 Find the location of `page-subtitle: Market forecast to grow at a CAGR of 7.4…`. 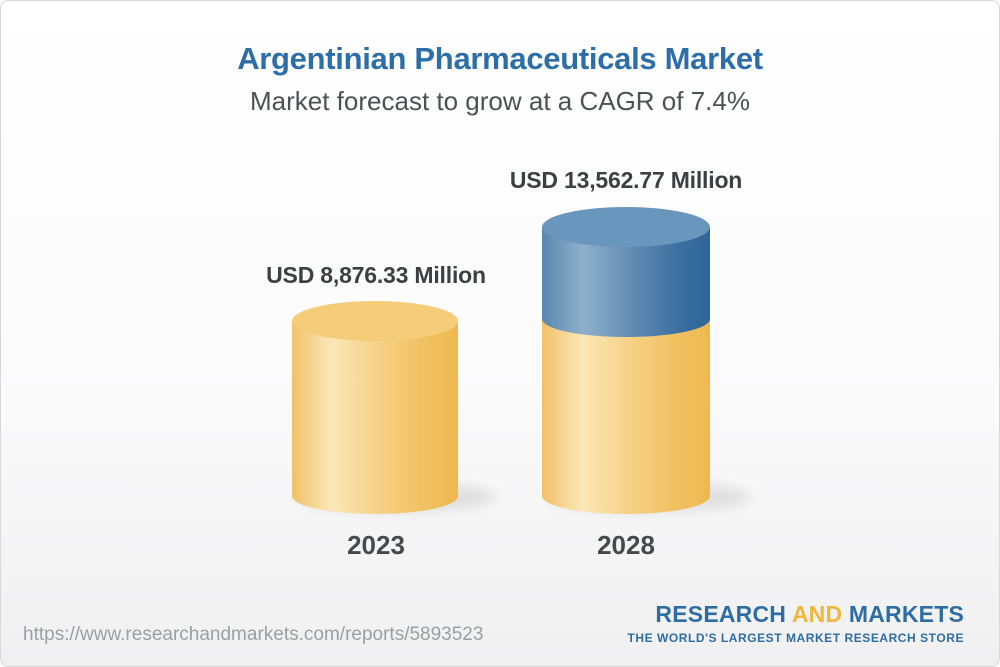

page-subtitle: Market forecast to grow at a CAGR of 7.4… is located at coordinates (500, 101).